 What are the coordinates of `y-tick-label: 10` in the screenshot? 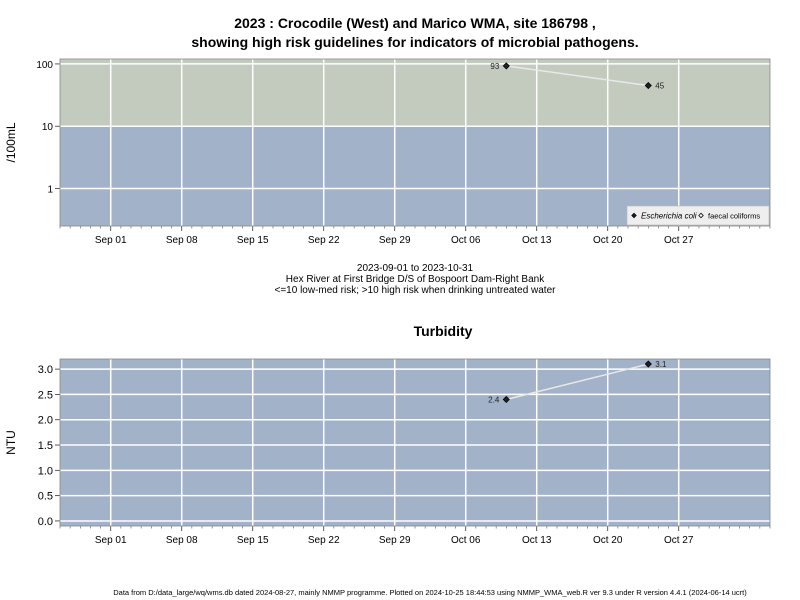 It's located at (48, 127).